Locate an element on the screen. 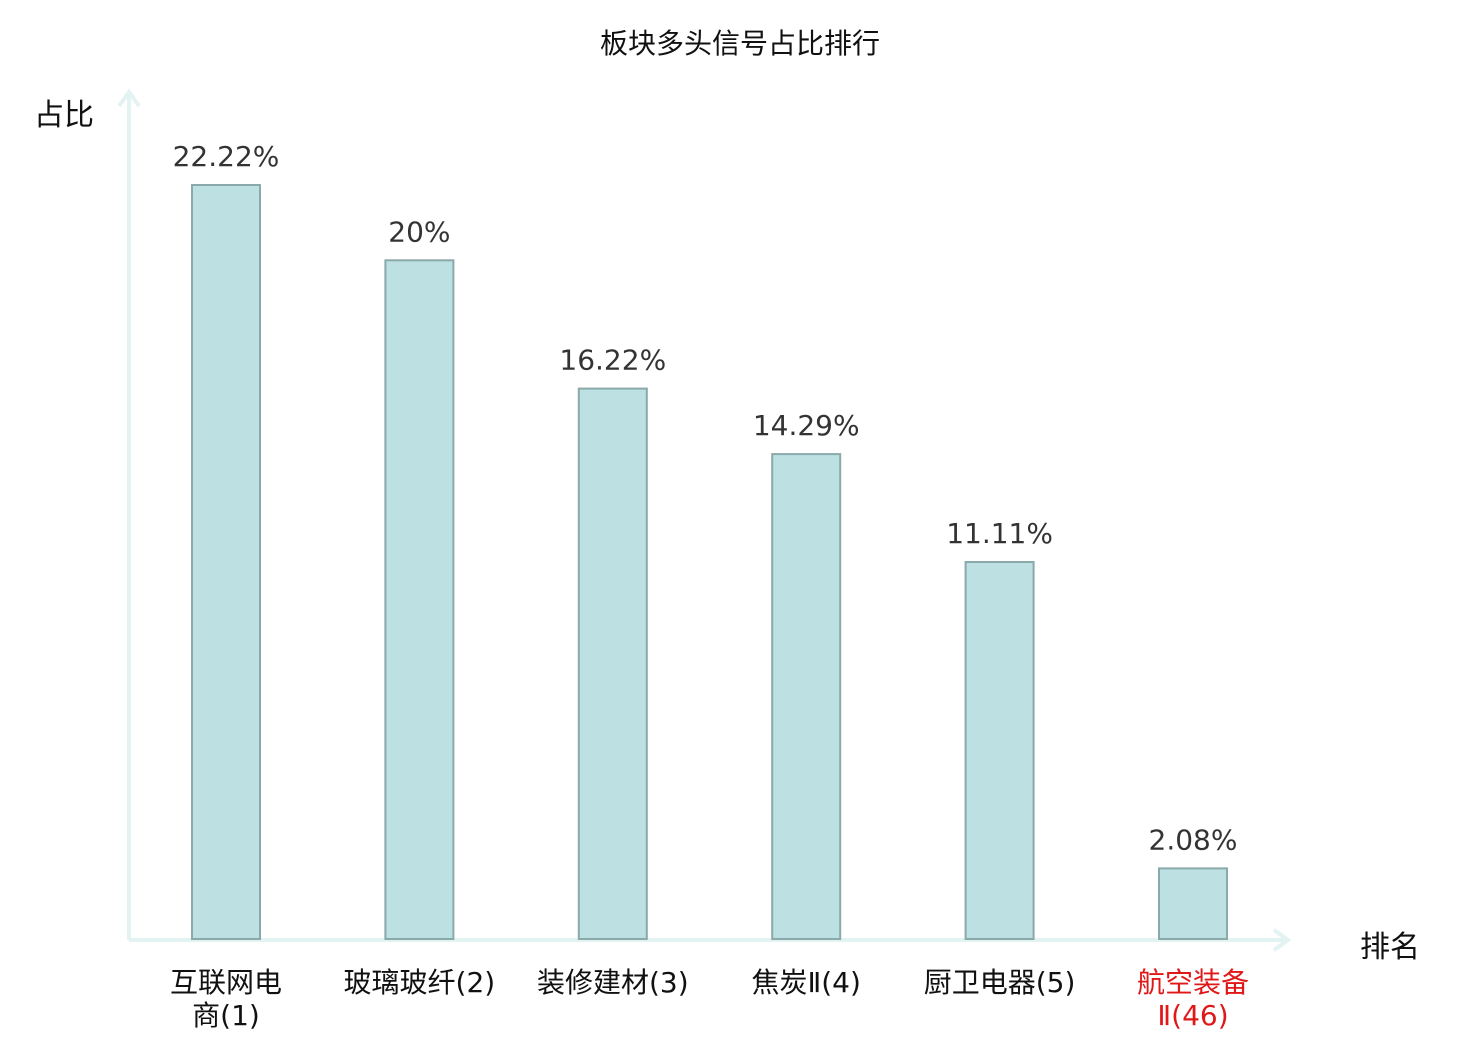 The image size is (1480, 1040). x-axis-label: 排名 is located at coordinates (1390, 947).